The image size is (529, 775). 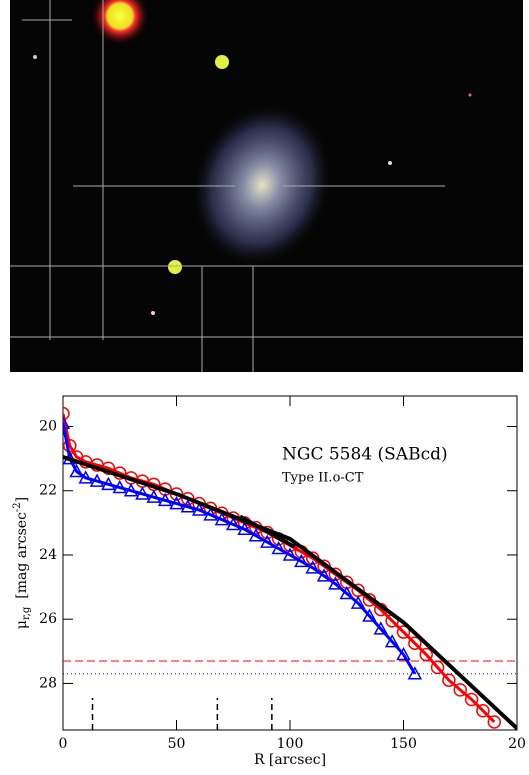 I want to click on y-label-unit-end: ], so click(x=22, y=499).